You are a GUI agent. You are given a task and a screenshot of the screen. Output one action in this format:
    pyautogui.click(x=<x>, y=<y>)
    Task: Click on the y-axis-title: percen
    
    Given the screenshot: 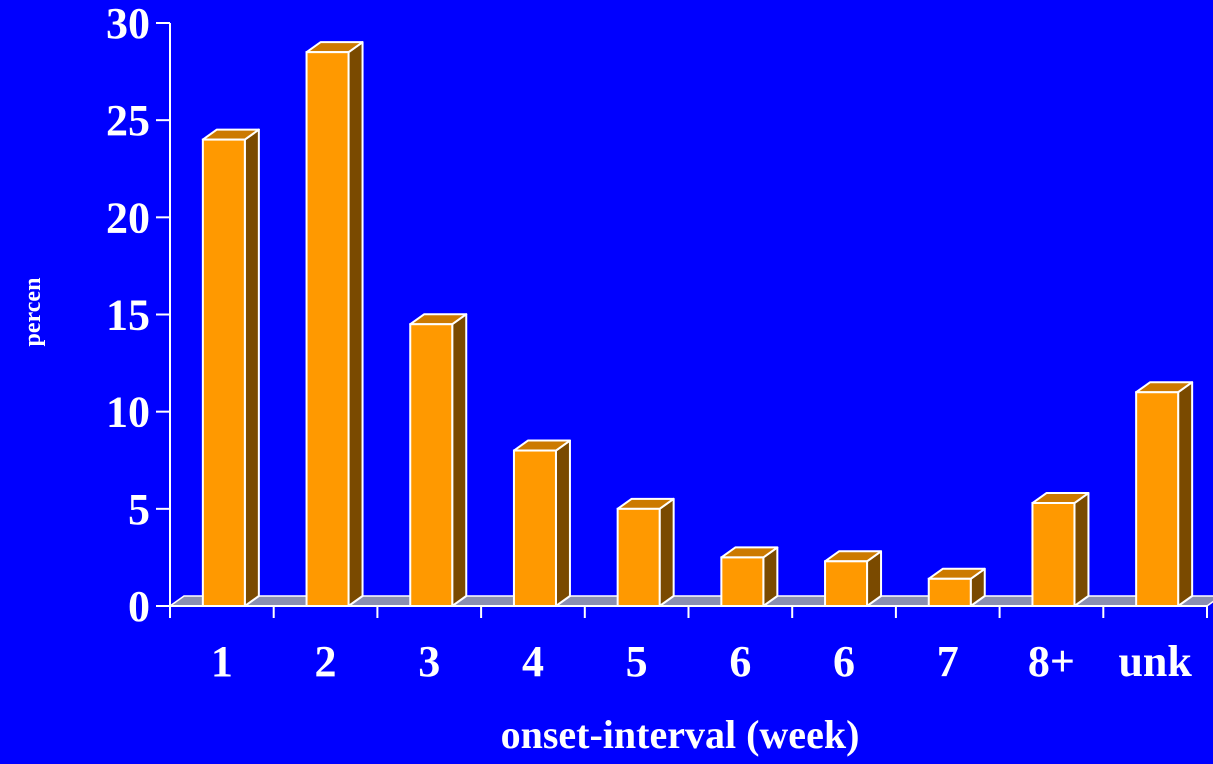 What is the action you would take?
    pyautogui.click(x=33, y=312)
    